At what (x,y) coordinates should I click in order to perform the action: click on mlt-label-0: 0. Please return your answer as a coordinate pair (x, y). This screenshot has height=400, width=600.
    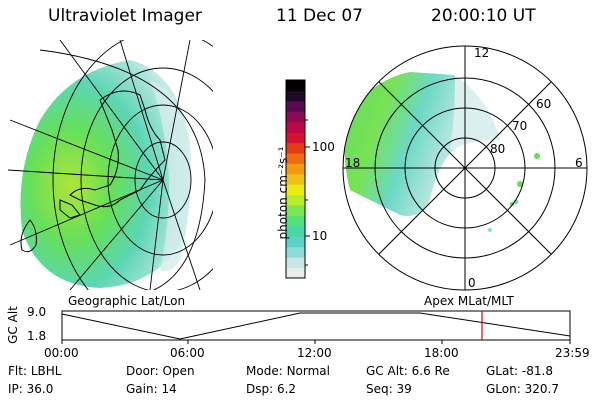
    Looking at the image, I should click on (472, 283).